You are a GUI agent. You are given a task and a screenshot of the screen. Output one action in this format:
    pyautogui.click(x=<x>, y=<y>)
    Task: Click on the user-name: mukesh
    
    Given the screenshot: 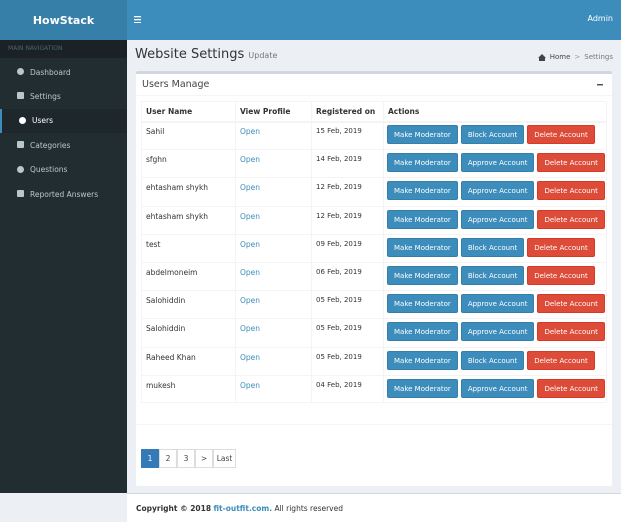 What is the action you would take?
    pyautogui.click(x=161, y=385)
    